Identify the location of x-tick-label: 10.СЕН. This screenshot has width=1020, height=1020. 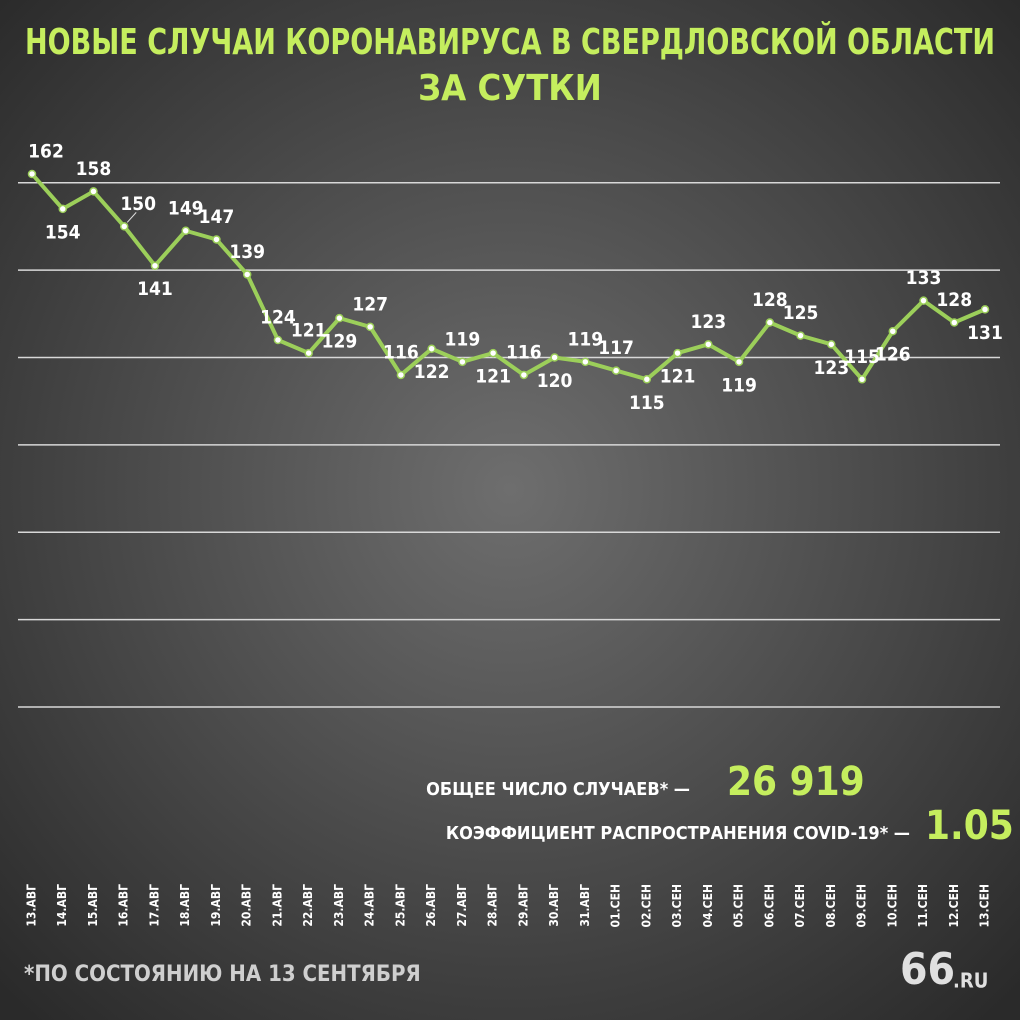
(892, 905).